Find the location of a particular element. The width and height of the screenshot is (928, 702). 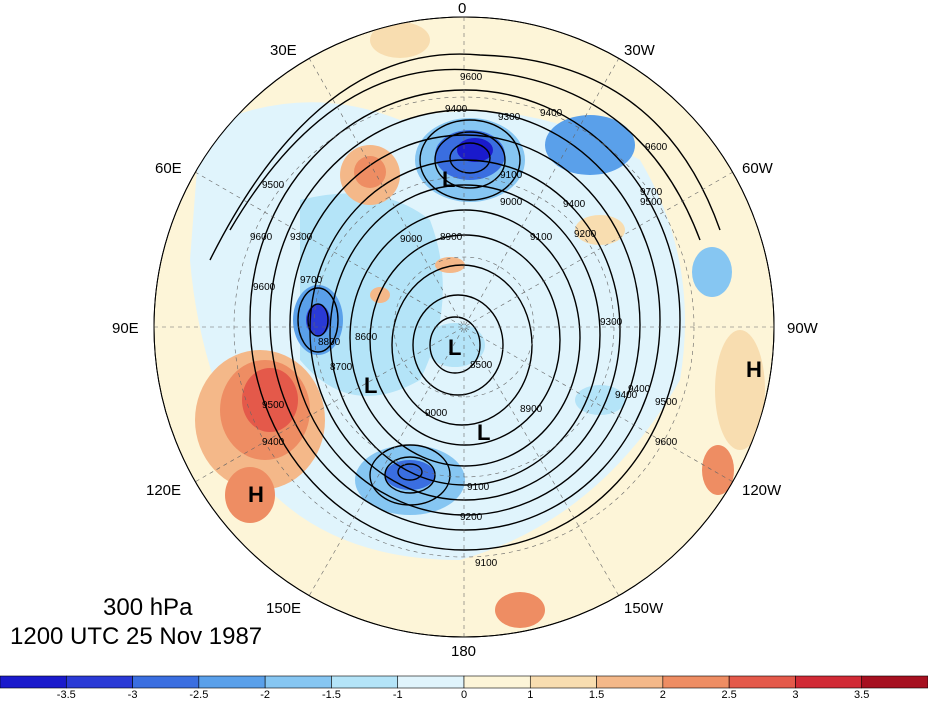

lon-label-60w: 60W is located at coordinates (757, 168).